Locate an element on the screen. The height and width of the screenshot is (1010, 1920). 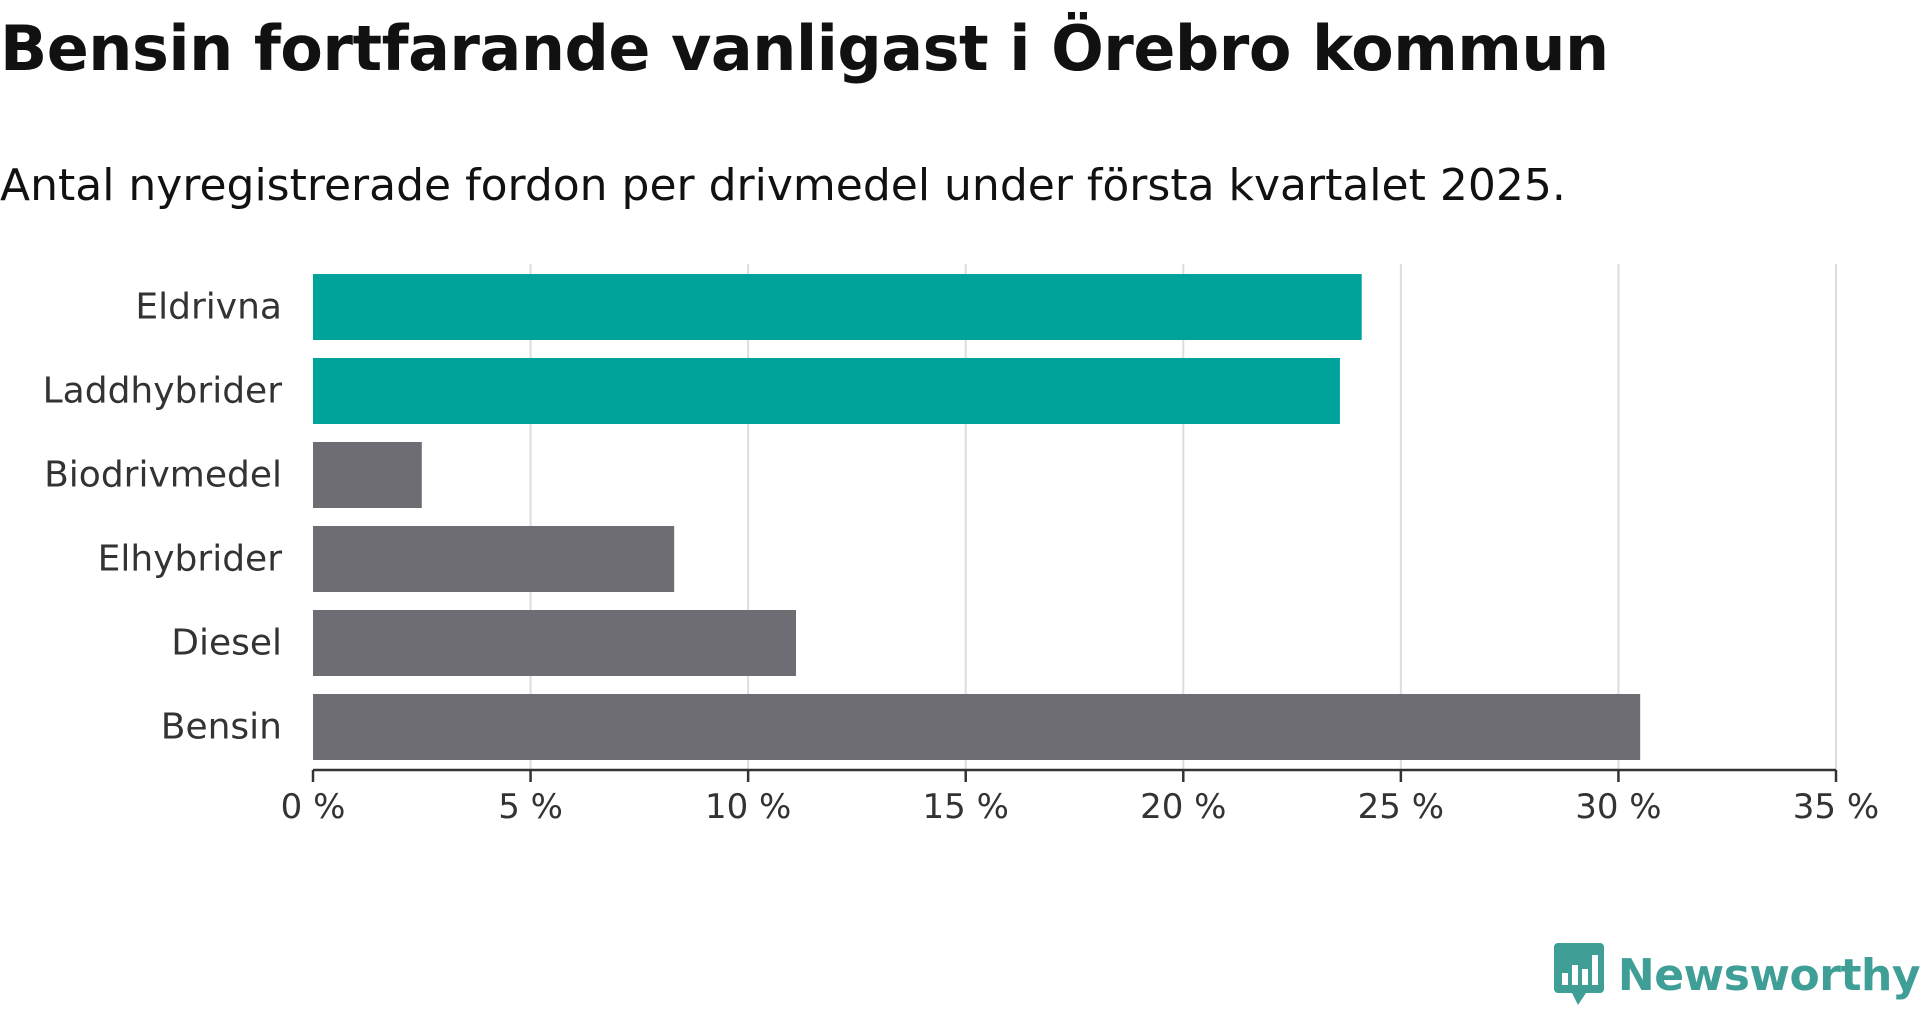
bar-bensin is located at coordinates (977, 727).